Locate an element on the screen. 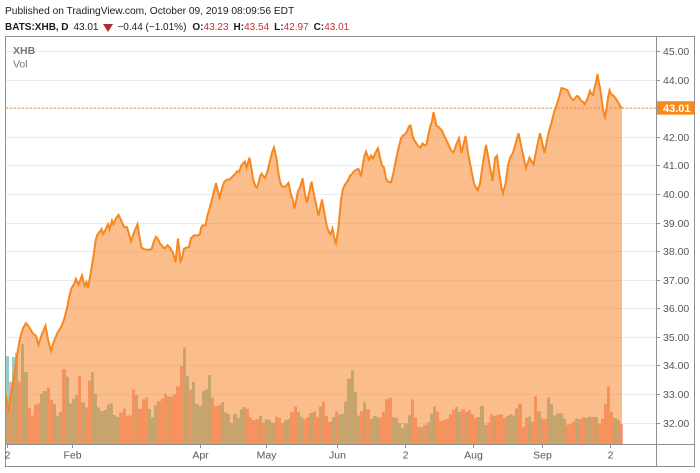 The width and height of the screenshot is (700, 473). interval-label: D is located at coordinates (65, 27).